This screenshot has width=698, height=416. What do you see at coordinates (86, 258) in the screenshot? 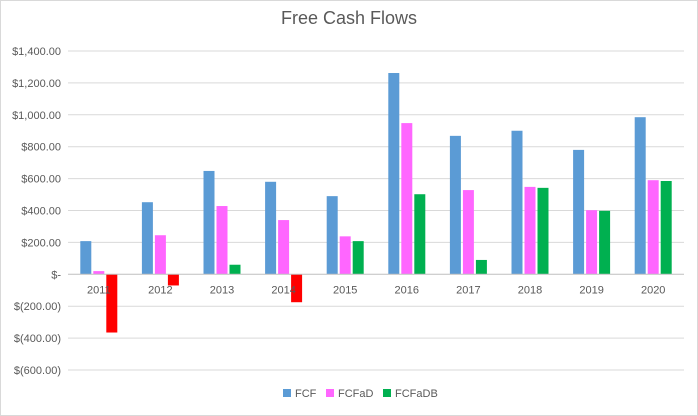
I see `bar-fcf-2011` at bounding box center [86, 258].